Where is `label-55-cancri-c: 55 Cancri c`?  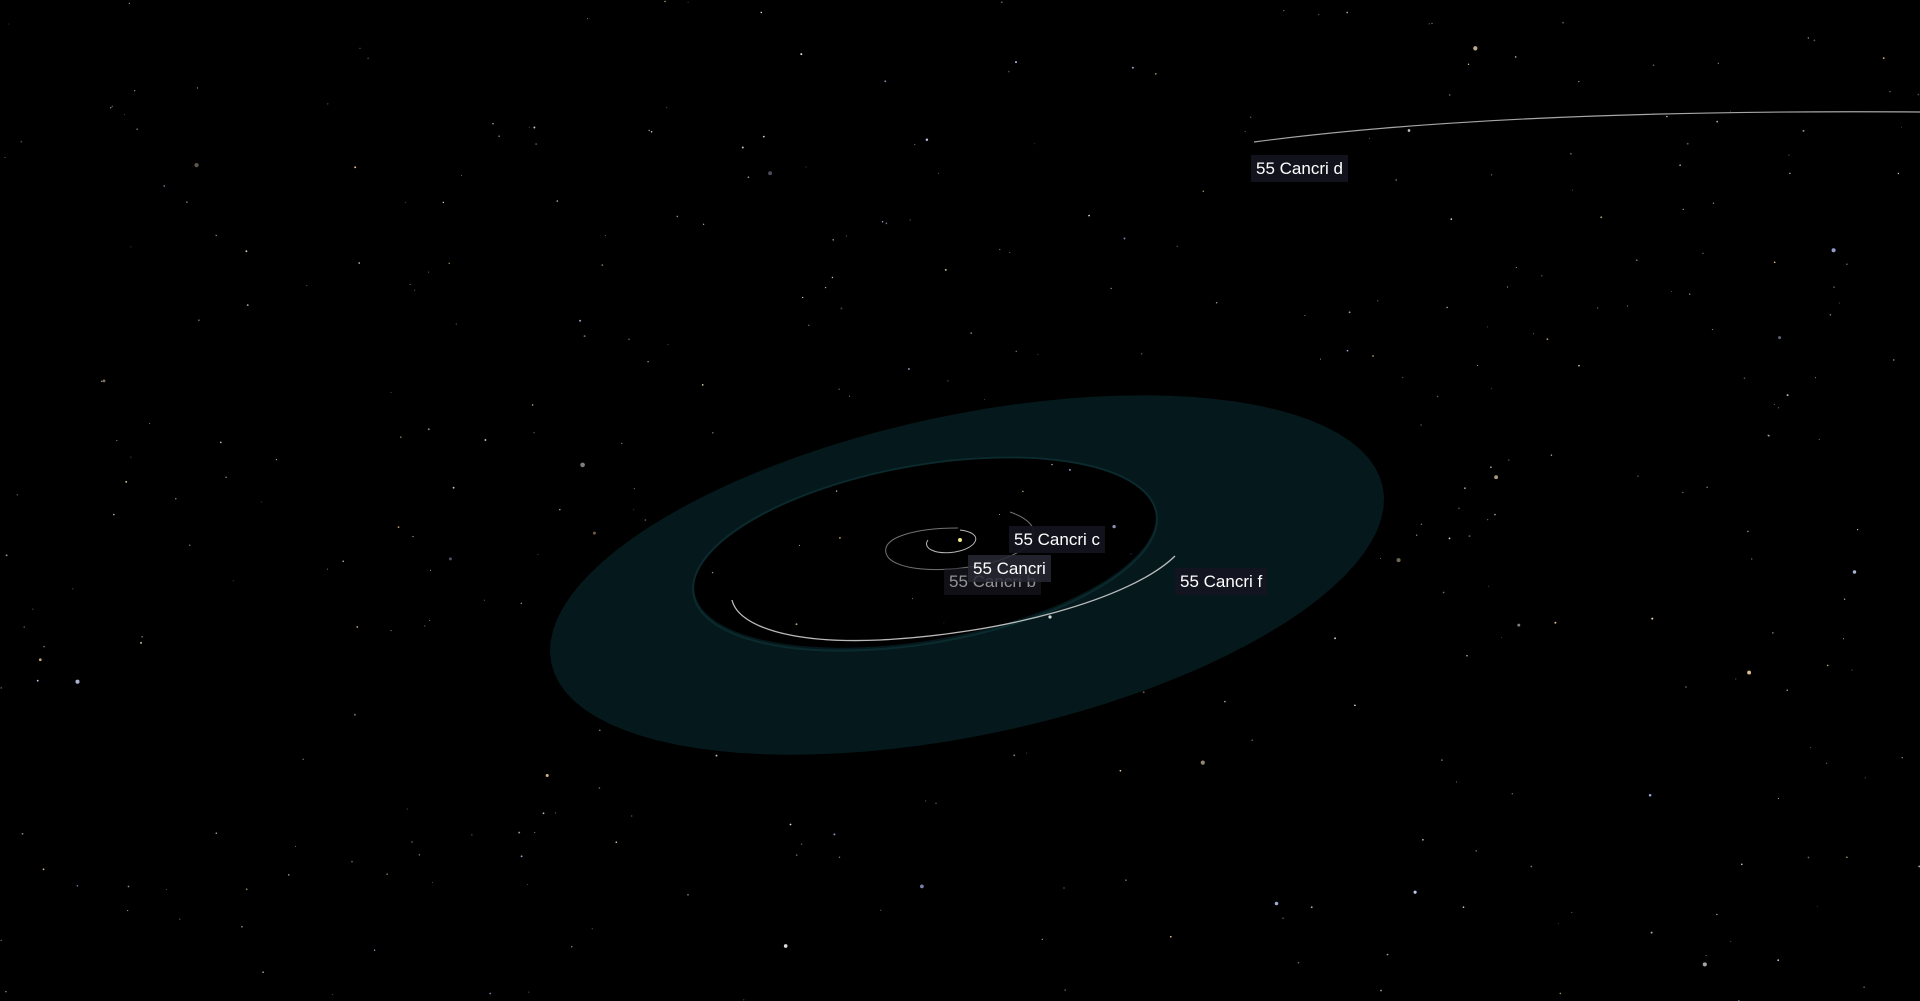 label-55-cancri-c: 55 Cancri c is located at coordinates (1057, 539).